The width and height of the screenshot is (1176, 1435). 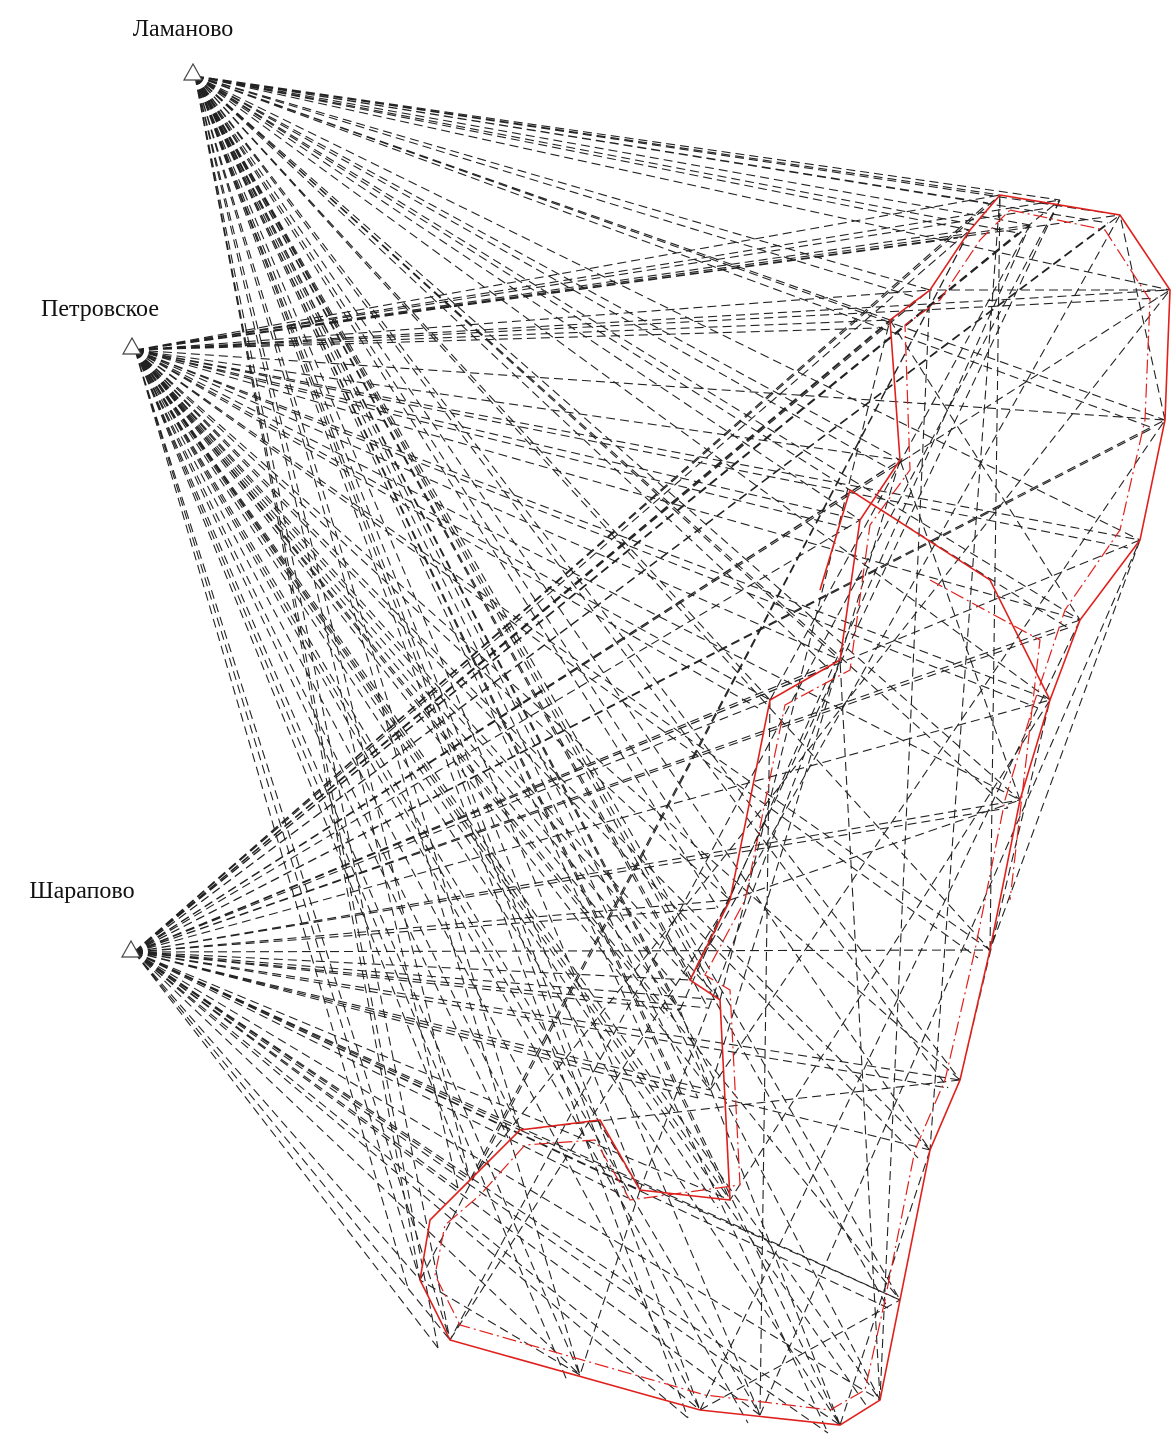 I want to click on building-wing, so click(x=985, y=740).